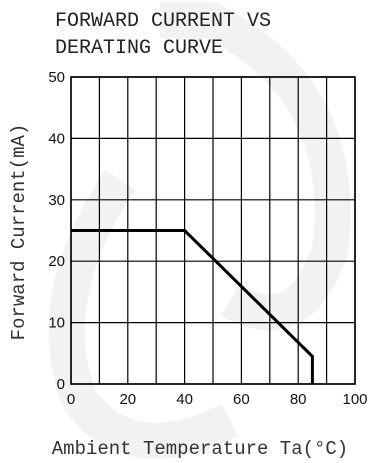 This screenshot has height=463, width=375. I want to click on y-tick-label: 0, so click(61, 384).